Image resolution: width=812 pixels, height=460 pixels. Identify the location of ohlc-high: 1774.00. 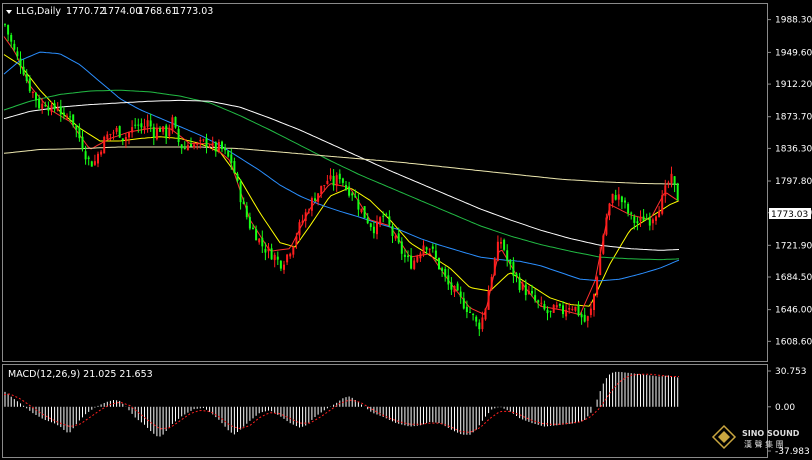
(121, 11).